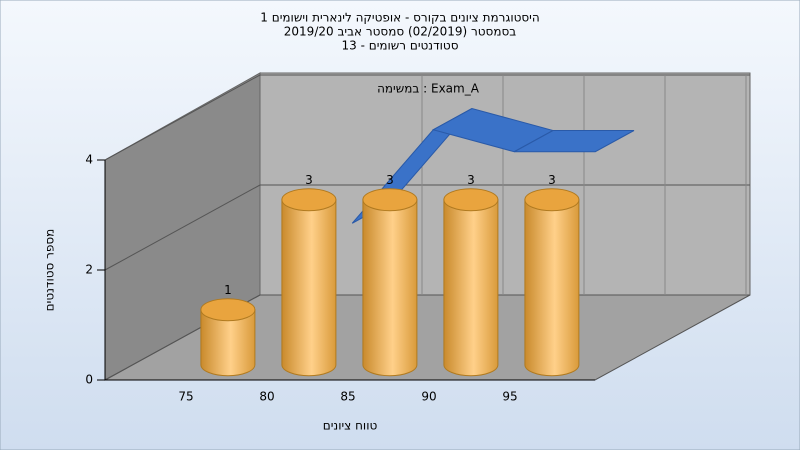  I want to click on line-ribbon, so click(574, 141).